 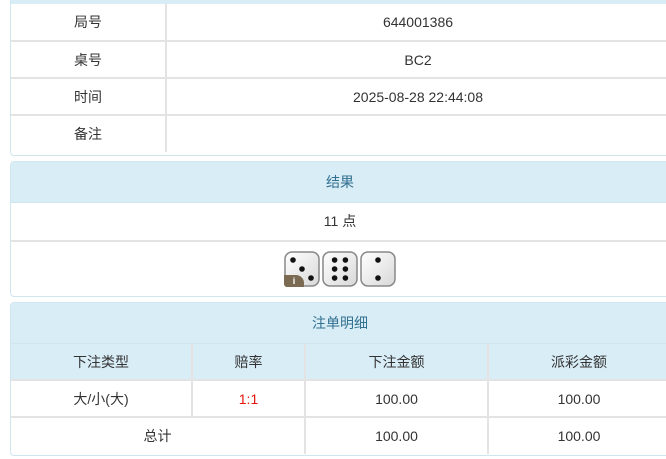 What do you see at coordinates (415, 133) in the screenshot?
I see `value` at bounding box center [415, 133].